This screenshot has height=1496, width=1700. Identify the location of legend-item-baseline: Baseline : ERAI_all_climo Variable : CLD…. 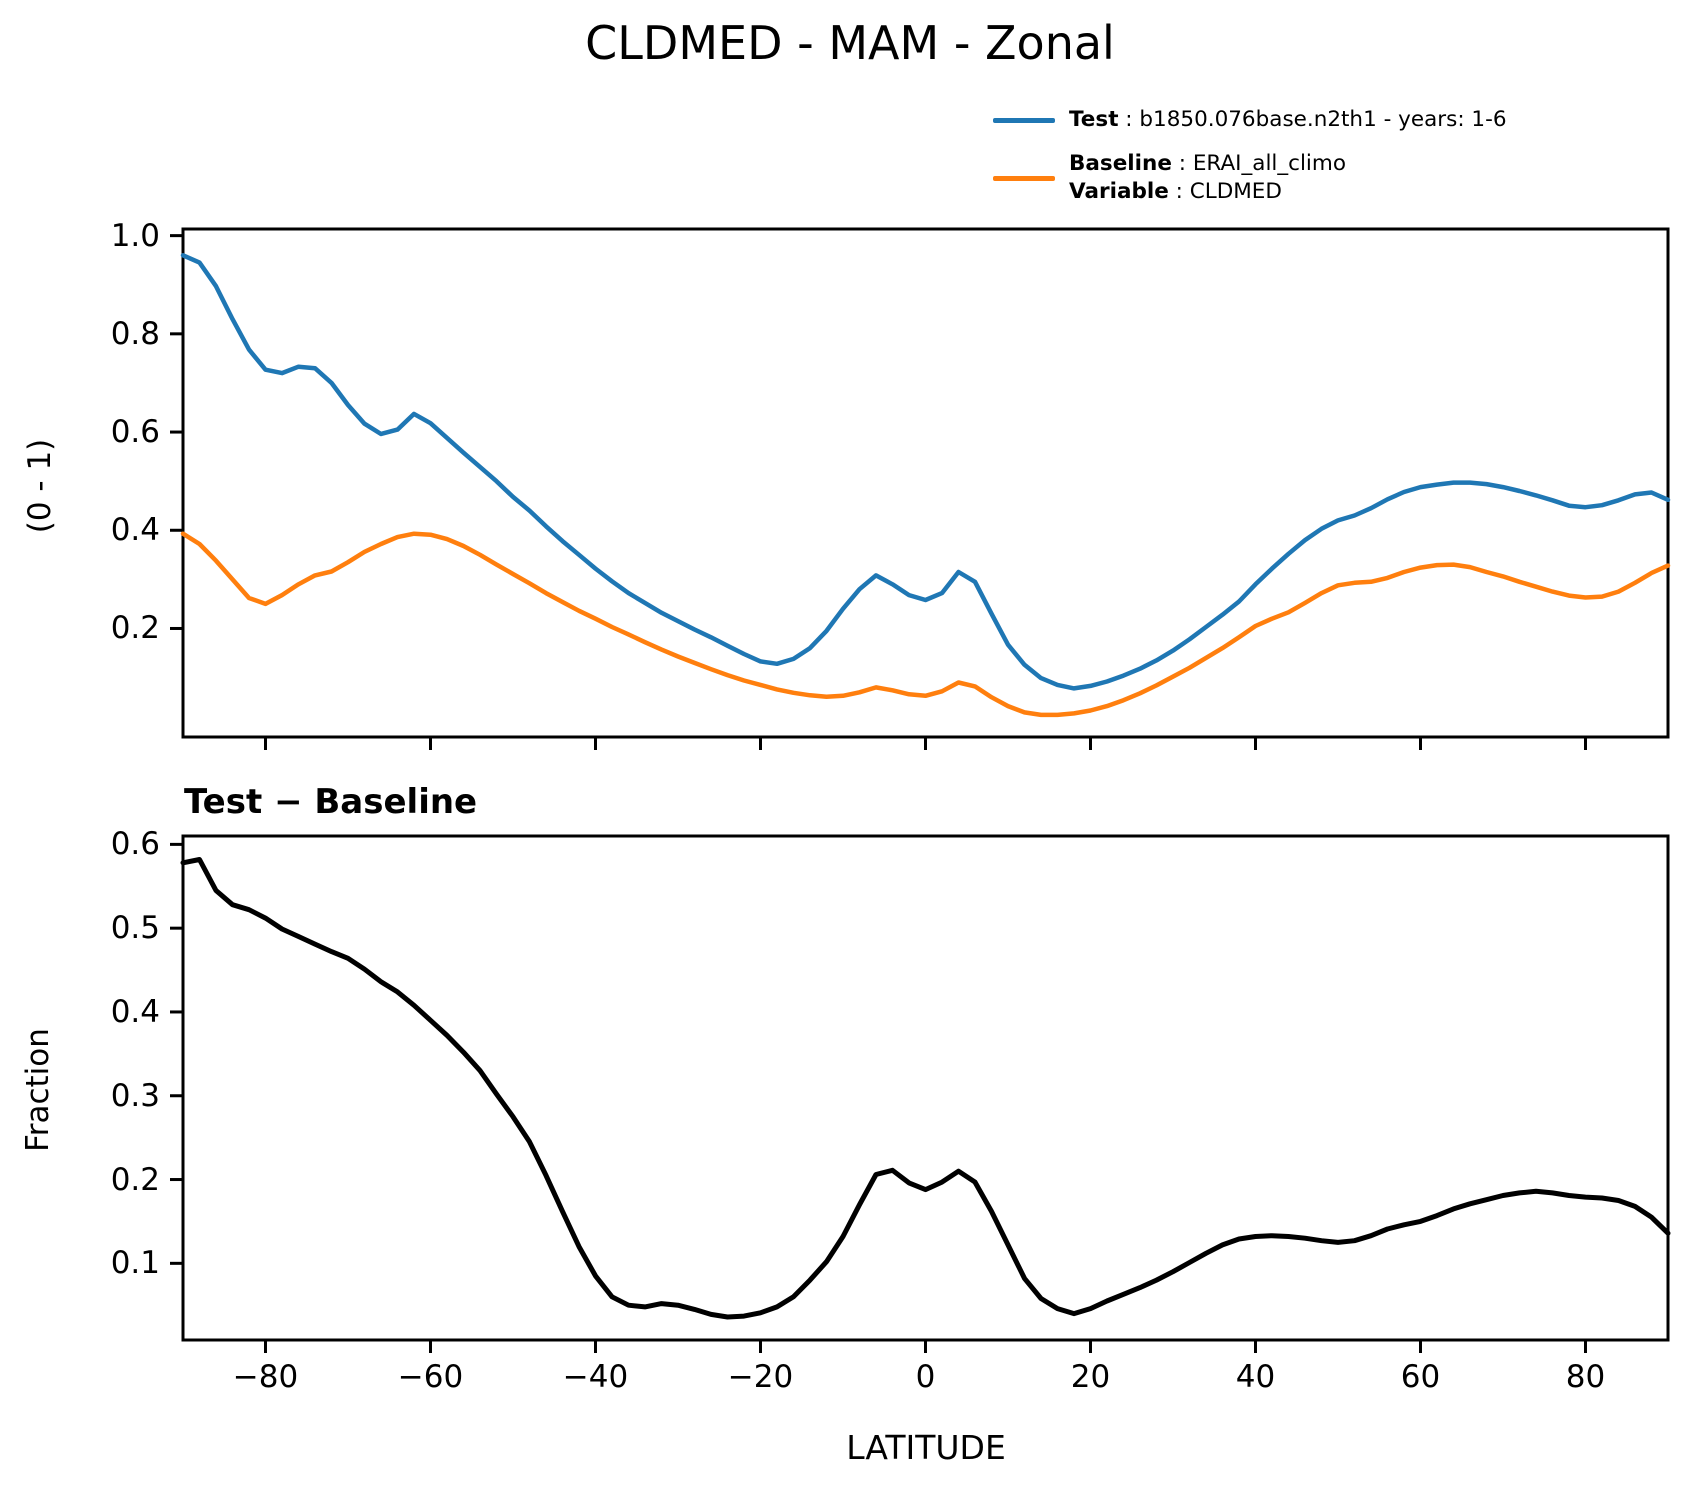
(1169, 178).